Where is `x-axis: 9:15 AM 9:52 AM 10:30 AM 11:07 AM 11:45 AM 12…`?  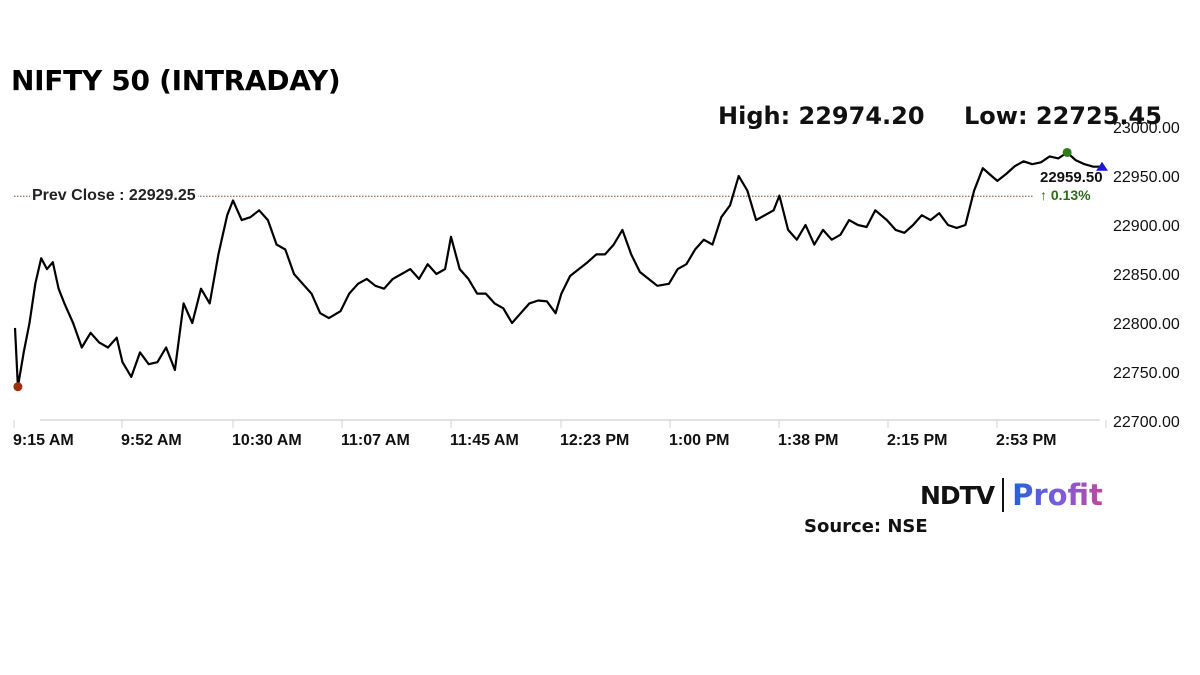 x-axis: 9:15 AM 9:52 AM 10:30 AM 11:07 AM 11:45 AM 12… is located at coordinates (560, 434).